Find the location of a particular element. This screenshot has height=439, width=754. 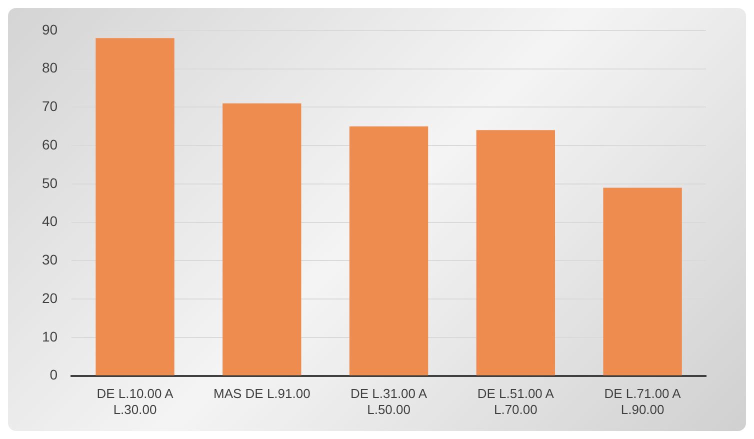

x-tick-label: DE L.31.00 A L.50.00 is located at coordinates (389, 401).